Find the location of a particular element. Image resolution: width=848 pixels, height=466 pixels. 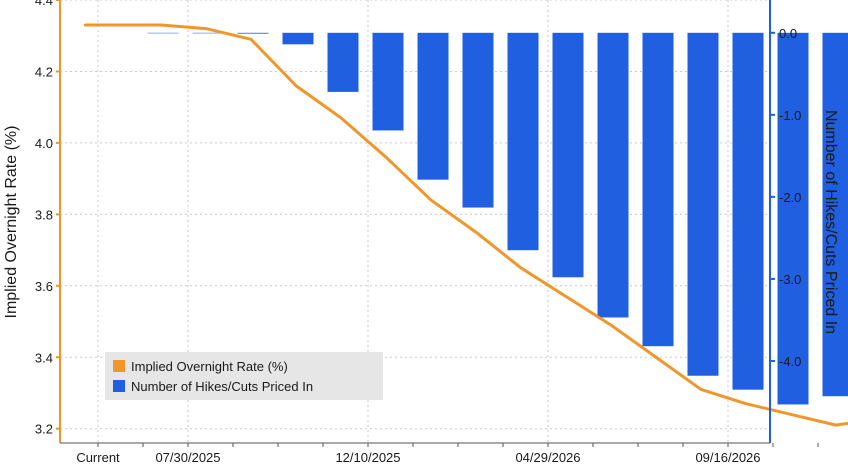

right-tick-label-0: 0.0 is located at coordinates (788, 33).